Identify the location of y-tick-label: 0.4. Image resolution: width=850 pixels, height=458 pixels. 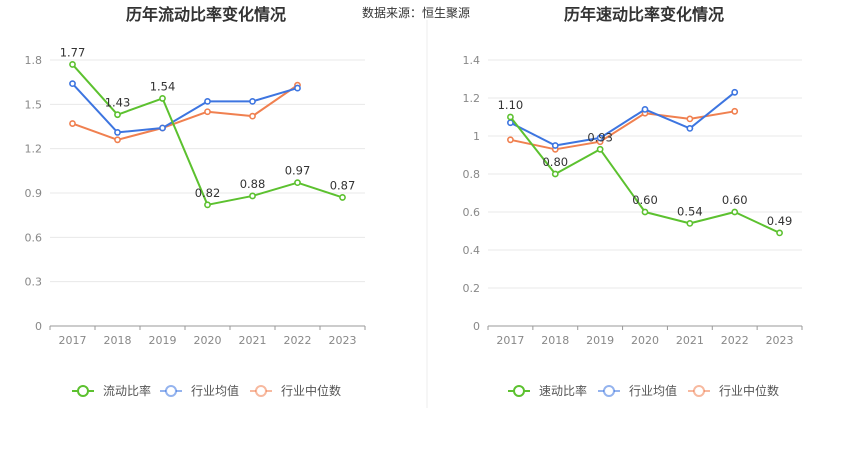
(472, 250).